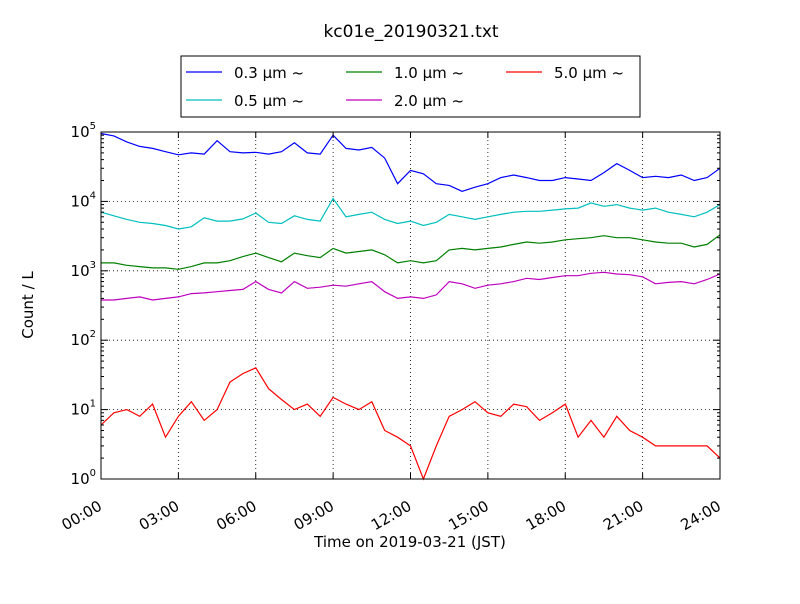 This screenshot has width=800, height=604. Describe the element at coordinates (468, 515) in the screenshot. I see `x-tick-label: 15:00` at that location.